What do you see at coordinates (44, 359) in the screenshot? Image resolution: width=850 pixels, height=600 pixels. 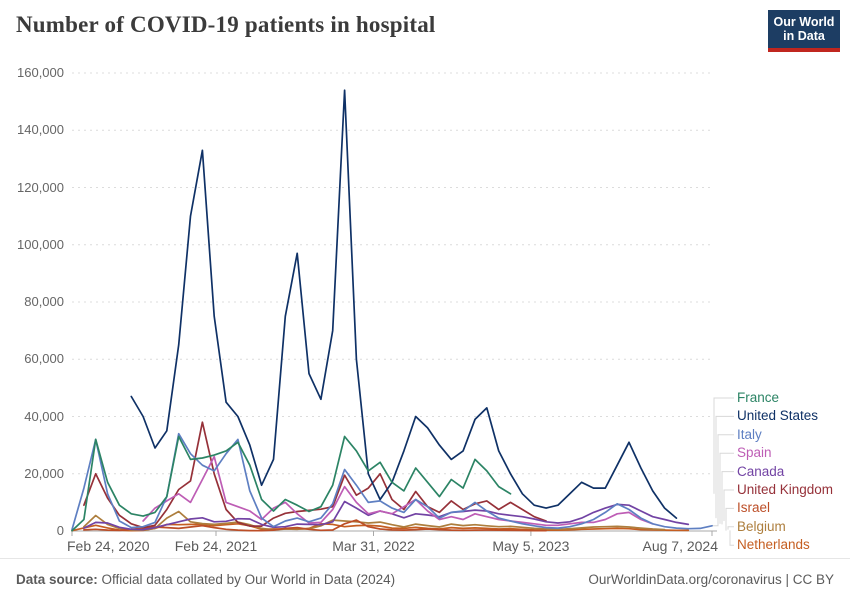 I see `y-tick-label-60000: 60,000` at bounding box center [44, 359].